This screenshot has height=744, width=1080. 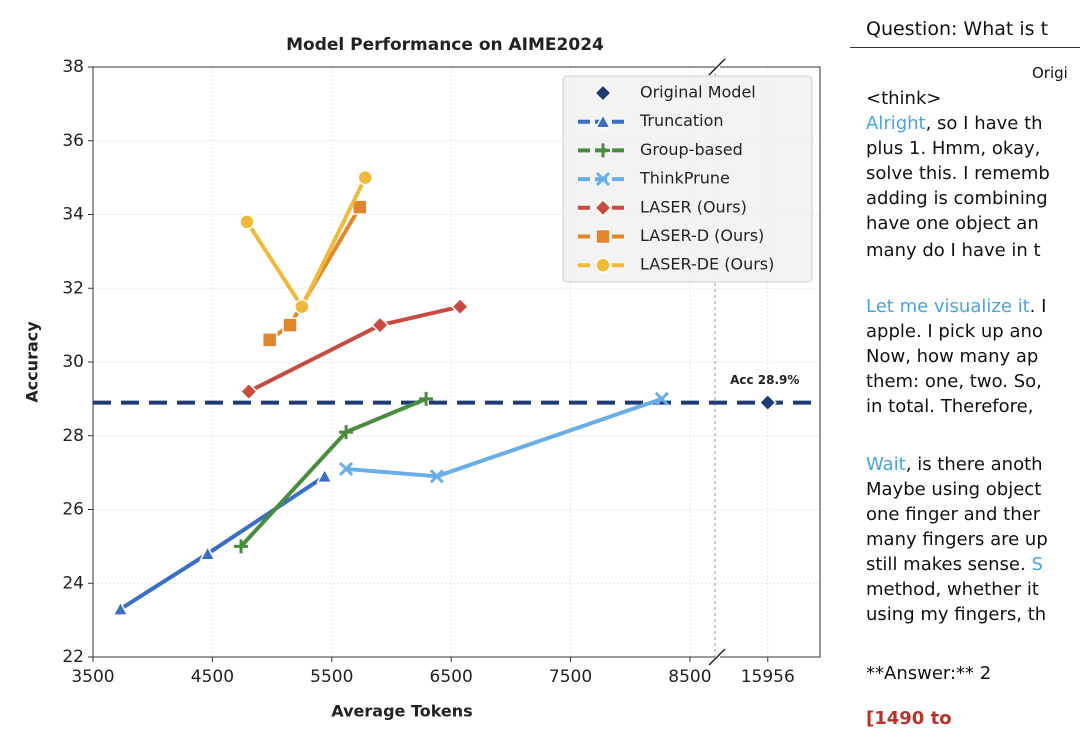 What do you see at coordinates (693, 206) in the screenshot?
I see `legend-label: LASER (Ours)` at bounding box center [693, 206].